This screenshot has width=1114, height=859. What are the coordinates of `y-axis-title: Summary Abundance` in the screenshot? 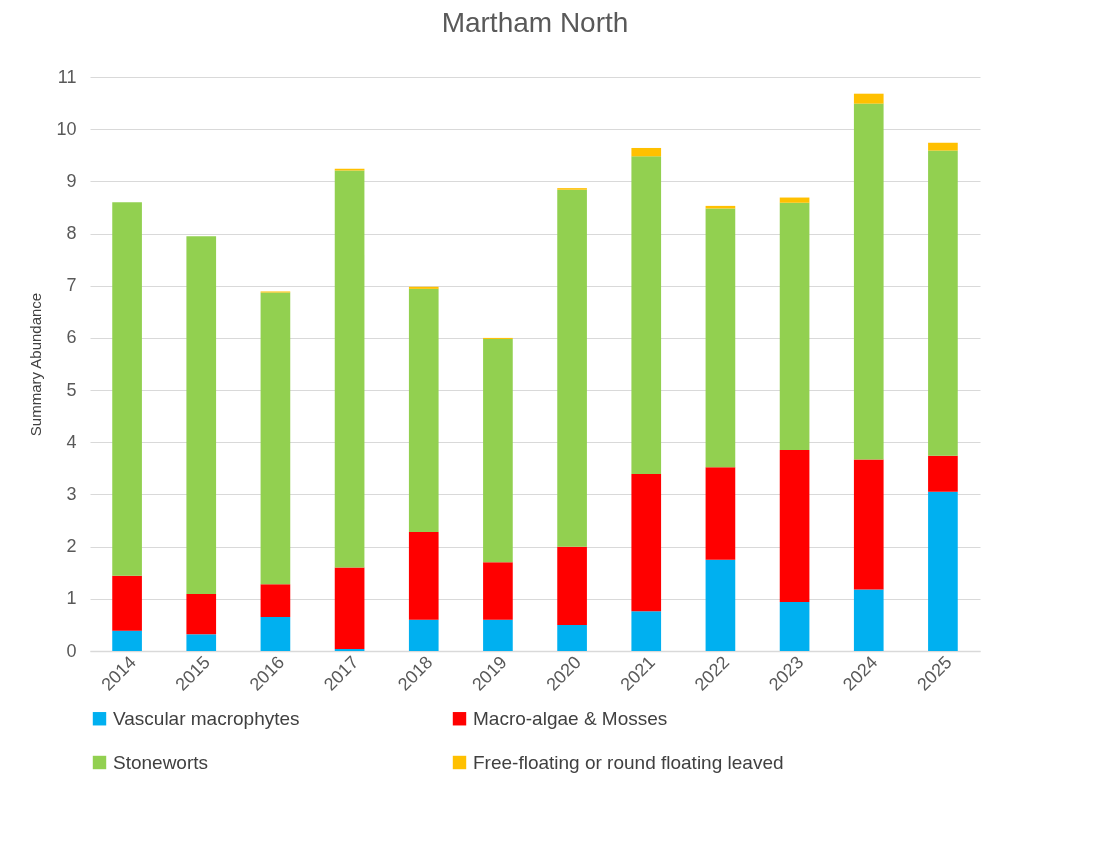 It's located at (36, 364).